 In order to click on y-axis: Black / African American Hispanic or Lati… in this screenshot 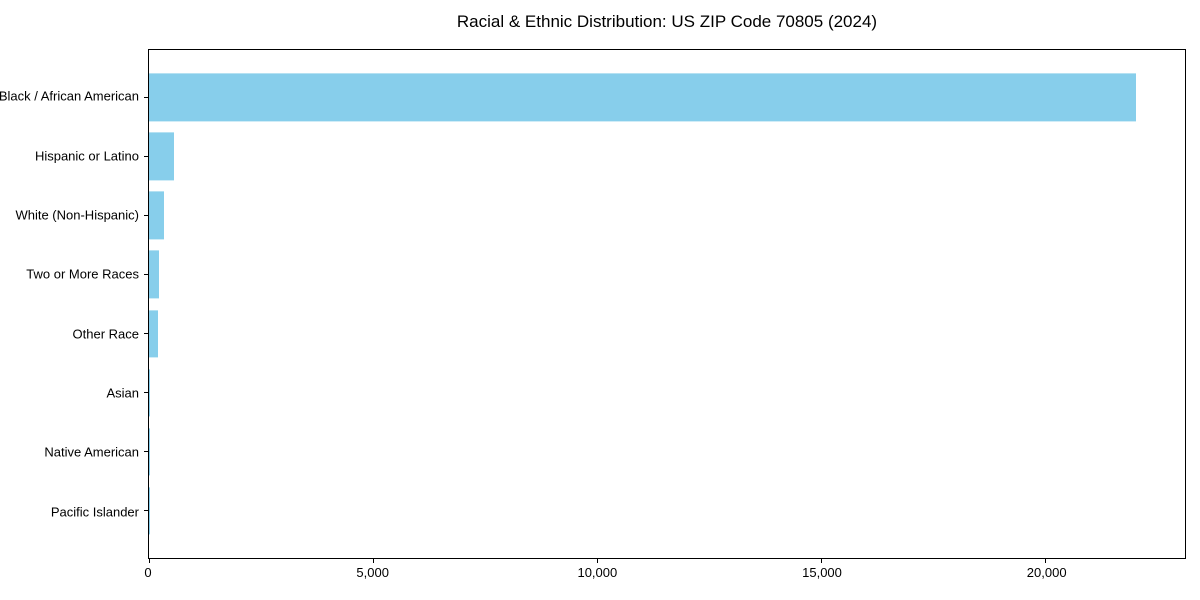, I will do `click(74, 304)`.